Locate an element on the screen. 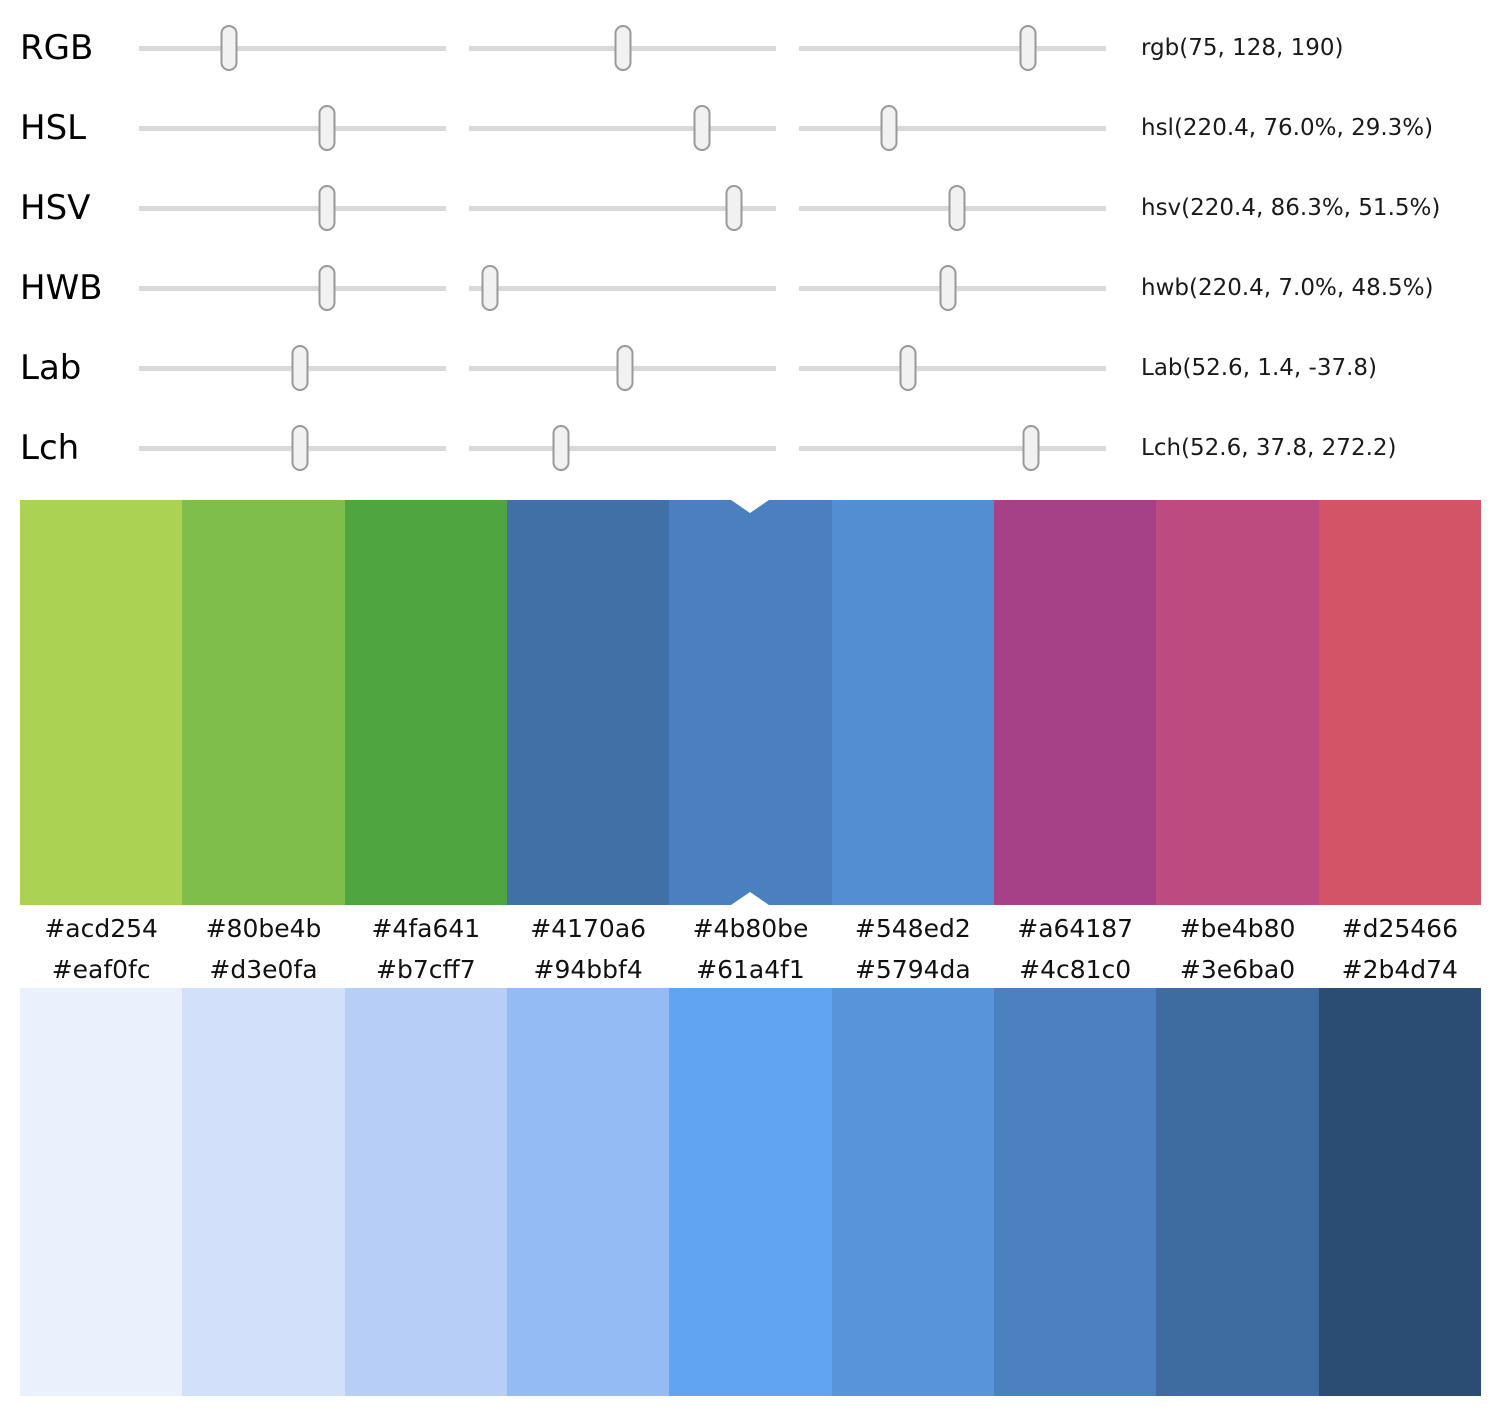 The width and height of the screenshot is (1501, 1415). slider-row-hsl: HSL hsl(220.4, 76.0%, 29.3%) is located at coordinates (750, 128).